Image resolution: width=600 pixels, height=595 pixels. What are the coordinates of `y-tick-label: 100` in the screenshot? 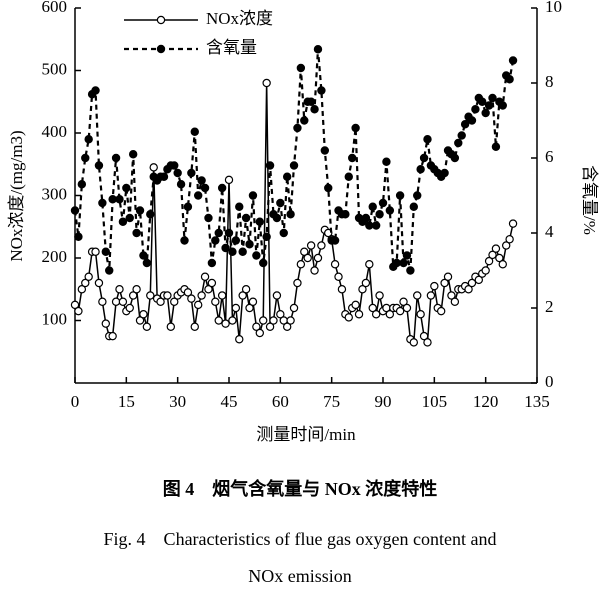 It's located at (55, 318).